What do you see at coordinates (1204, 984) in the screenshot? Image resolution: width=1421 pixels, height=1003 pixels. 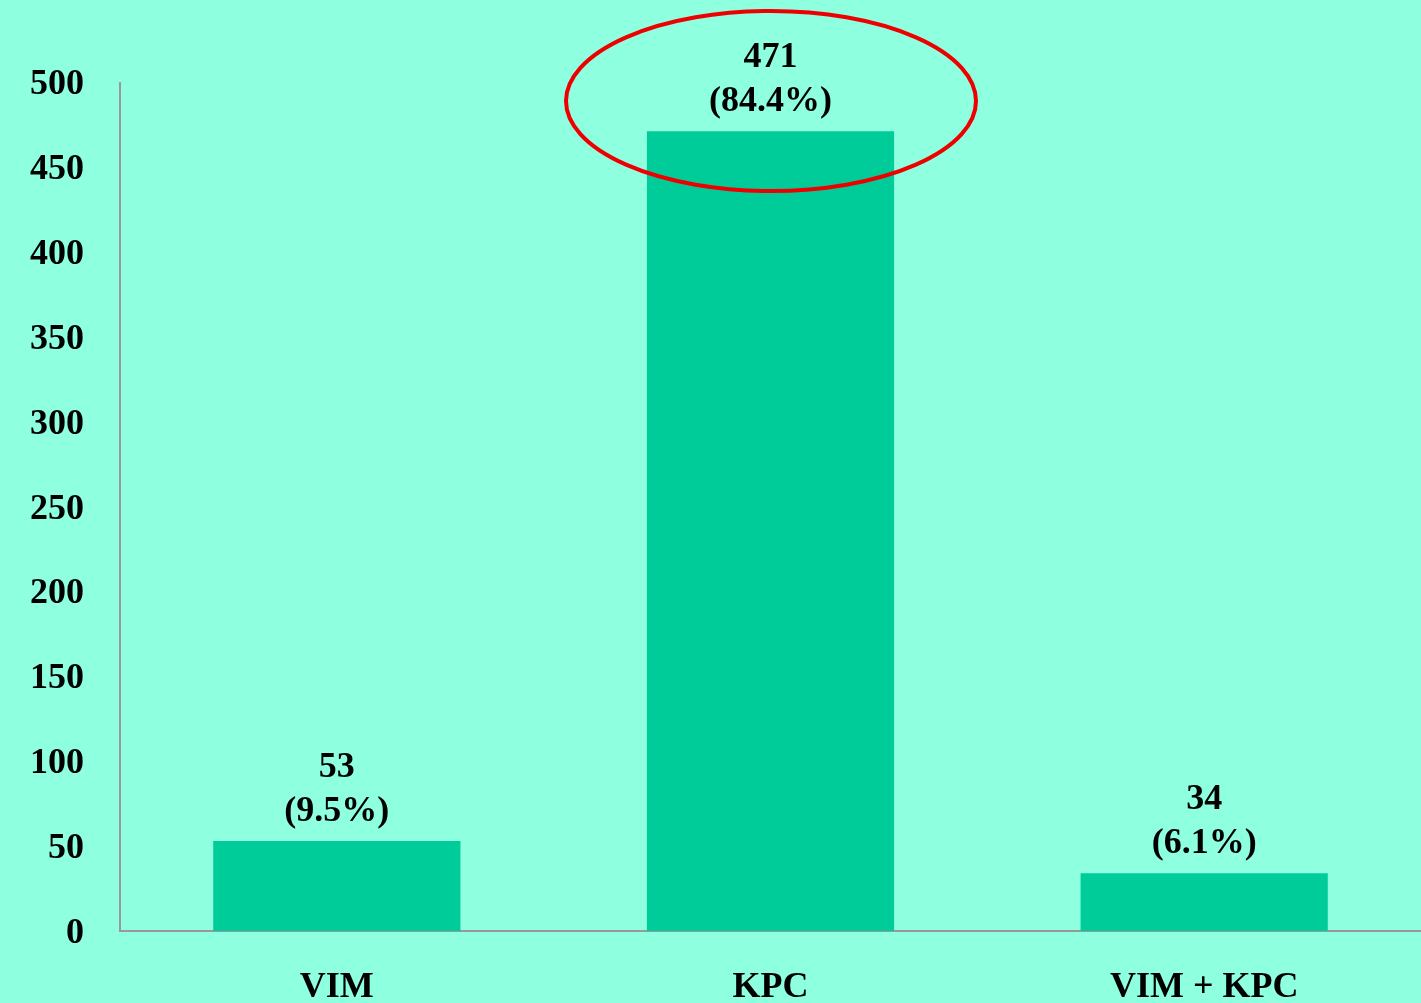 I see `x-tick-label: VIM + KPC` at bounding box center [1204, 984].